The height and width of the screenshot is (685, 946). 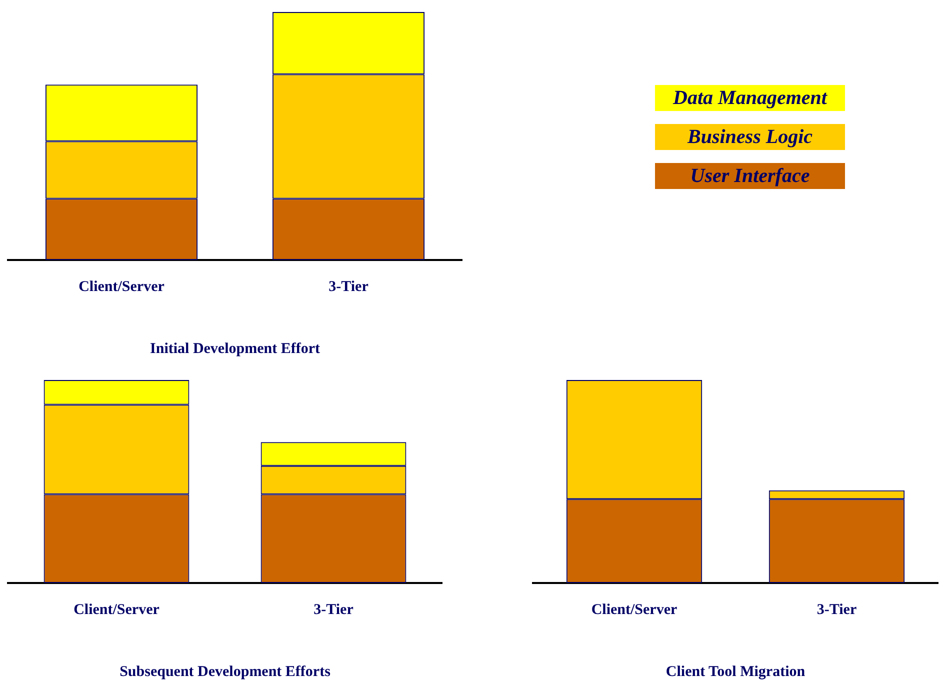 I want to click on text: Data Management, so click(x=750, y=98).